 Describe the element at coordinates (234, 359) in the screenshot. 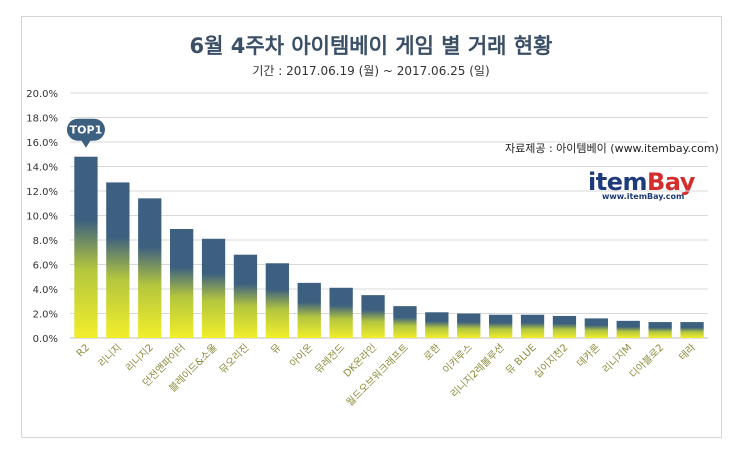

I see `x-tick-label: 뮤오리진` at that location.